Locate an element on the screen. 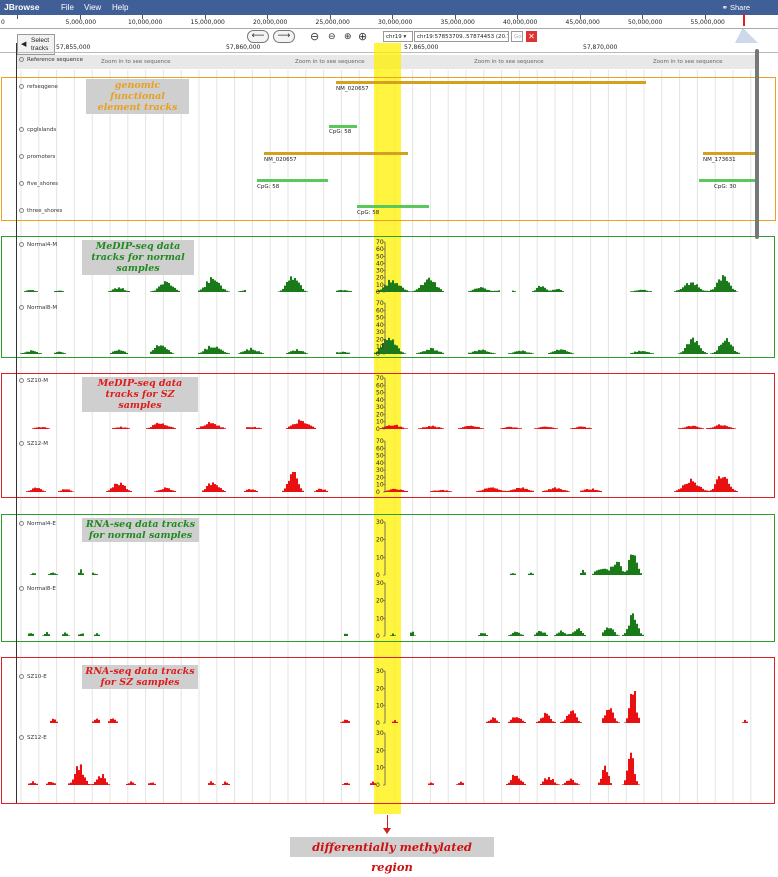 The height and width of the screenshot is (877, 778). track-label-normal8-m: Normal8-M is located at coordinates (38, 308).